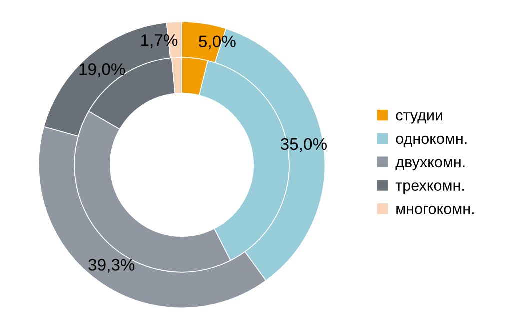 The height and width of the screenshot is (327, 512). What do you see at coordinates (430, 188) in the screenshot?
I see `legend-label: трехкомн.` at bounding box center [430, 188].